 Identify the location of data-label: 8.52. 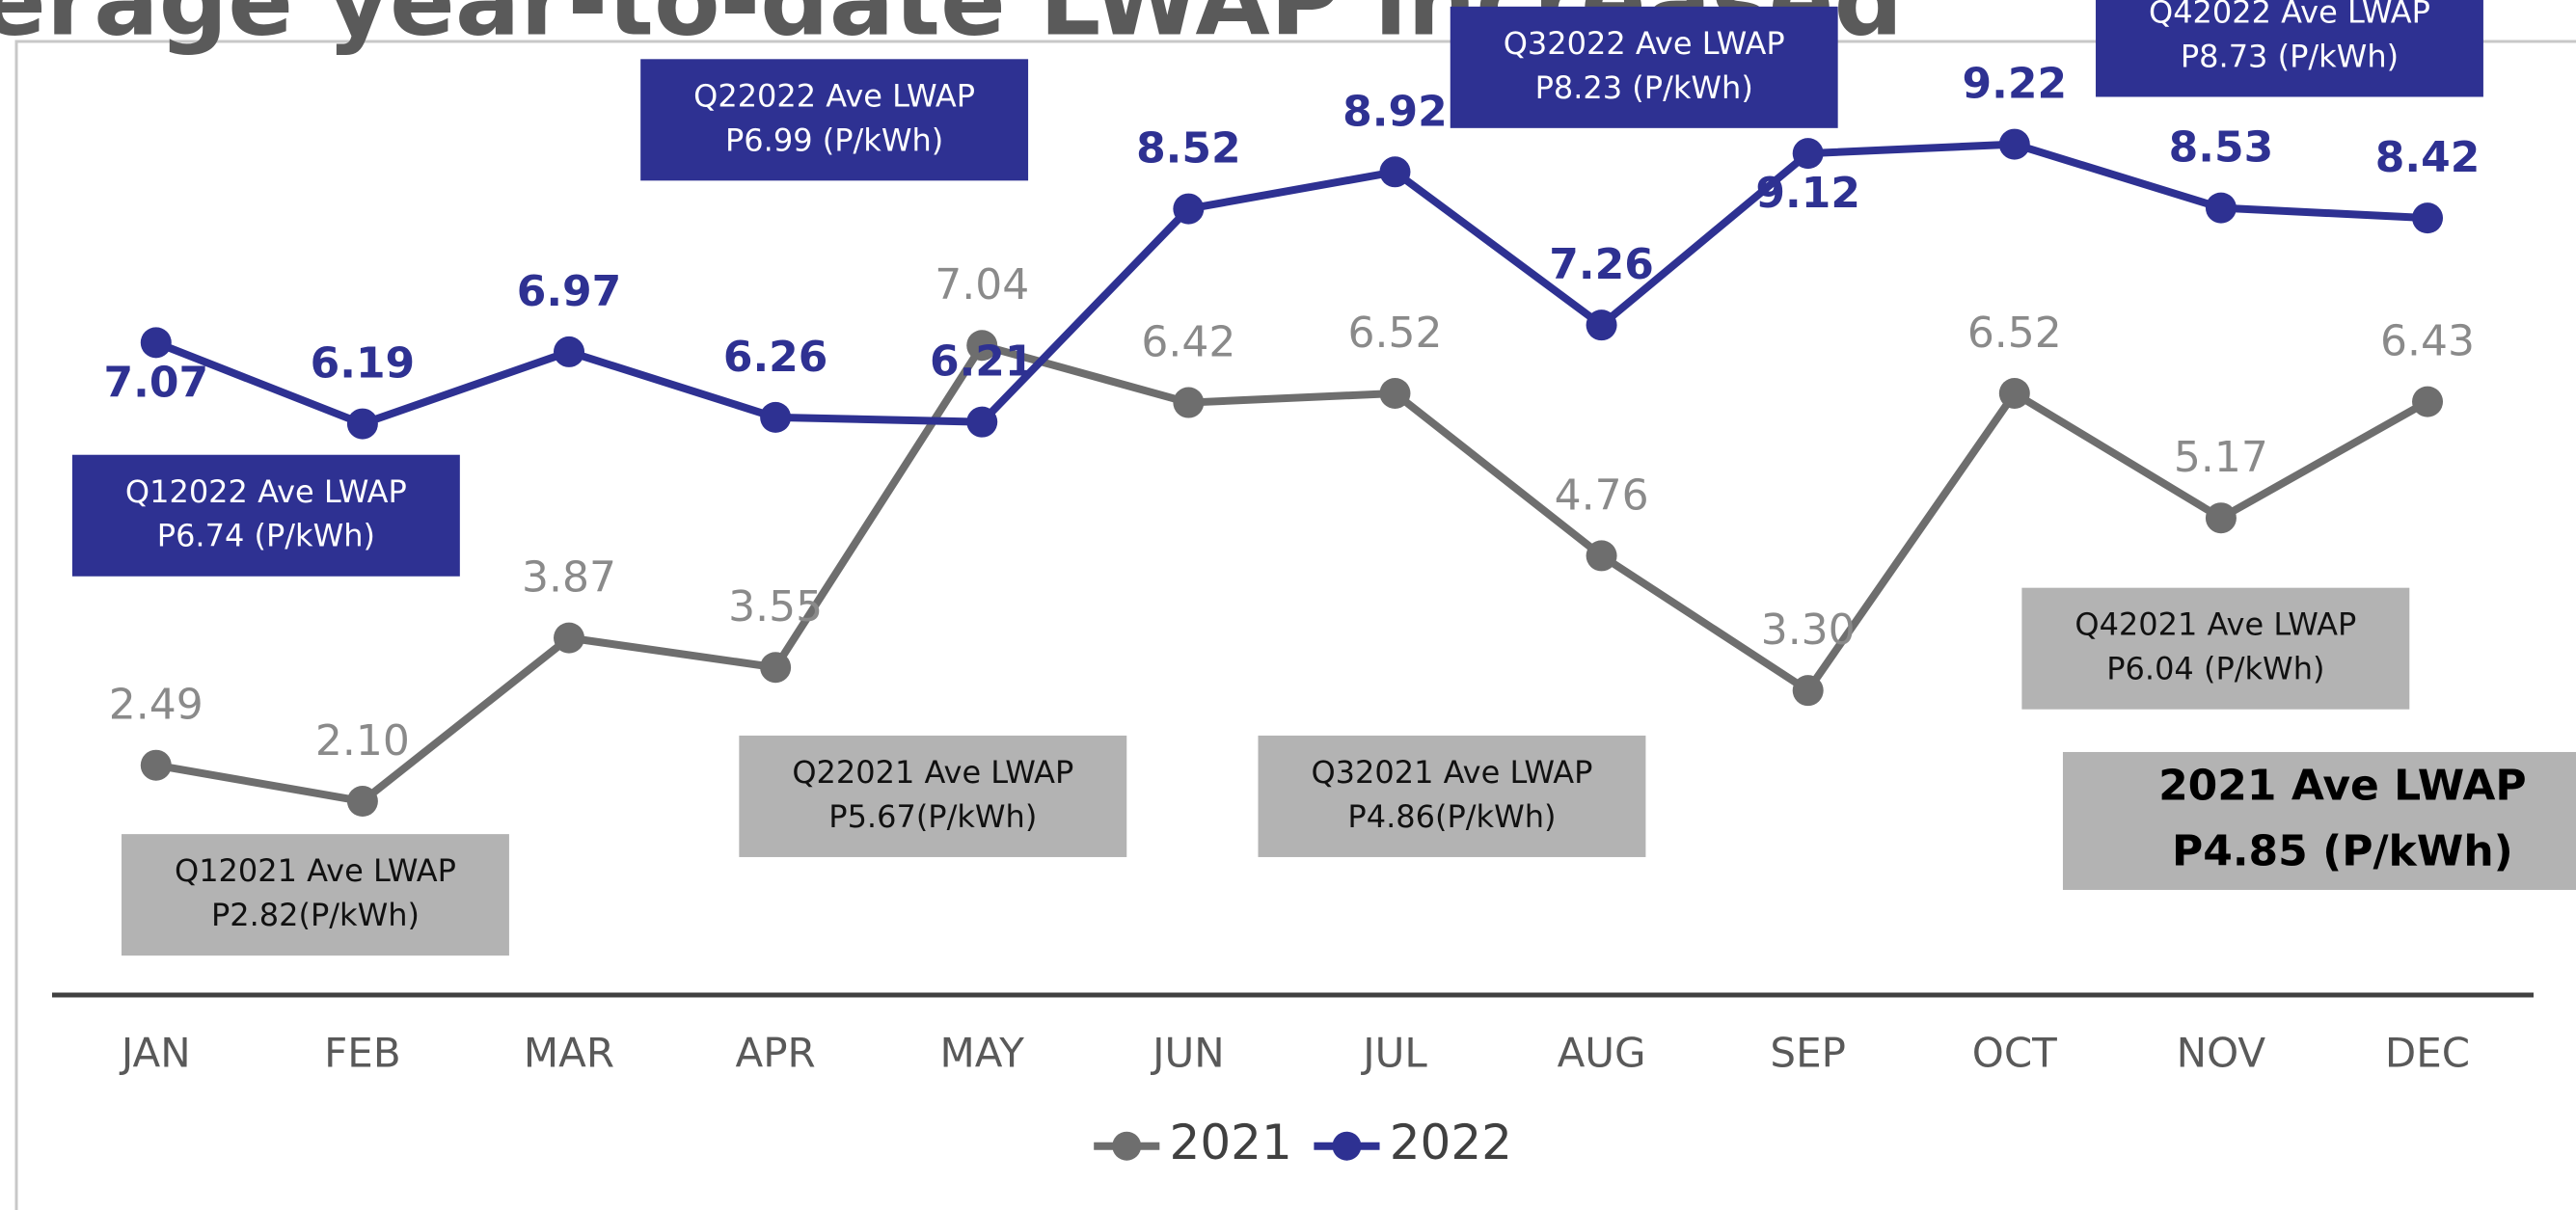
(1188, 149).